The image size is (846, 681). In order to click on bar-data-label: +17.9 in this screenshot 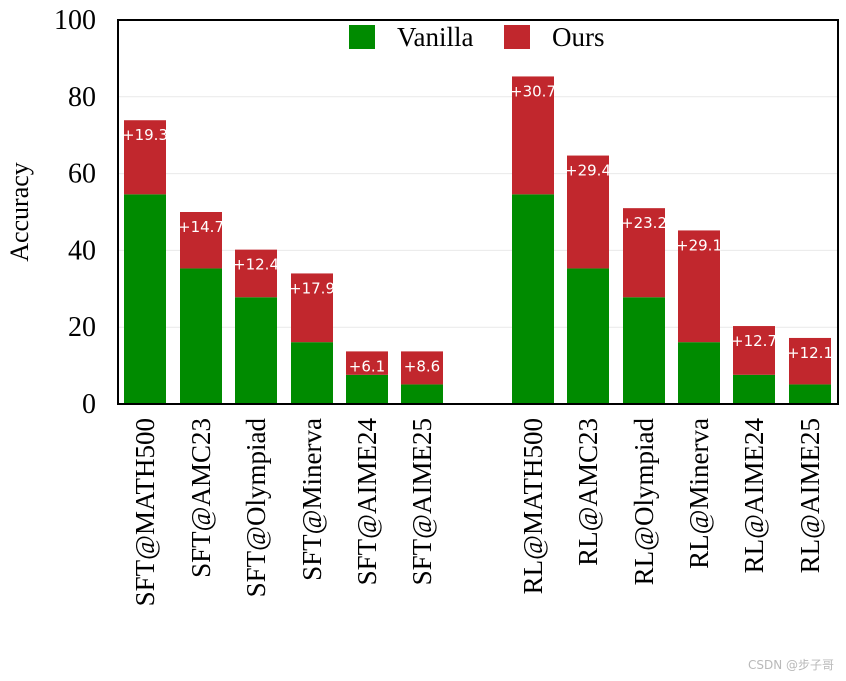, I will do `click(312, 288)`.